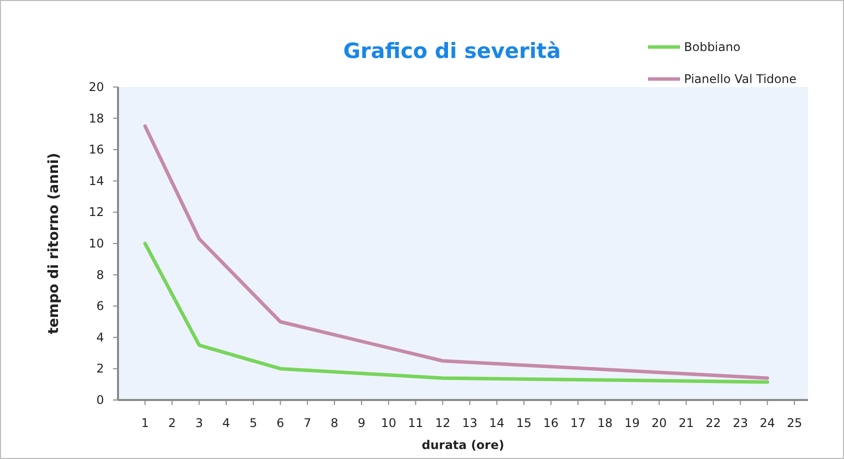 The image size is (844, 459). What do you see at coordinates (100, 400) in the screenshot?
I see `y-tick-label: 0` at bounding box center [100, 400].